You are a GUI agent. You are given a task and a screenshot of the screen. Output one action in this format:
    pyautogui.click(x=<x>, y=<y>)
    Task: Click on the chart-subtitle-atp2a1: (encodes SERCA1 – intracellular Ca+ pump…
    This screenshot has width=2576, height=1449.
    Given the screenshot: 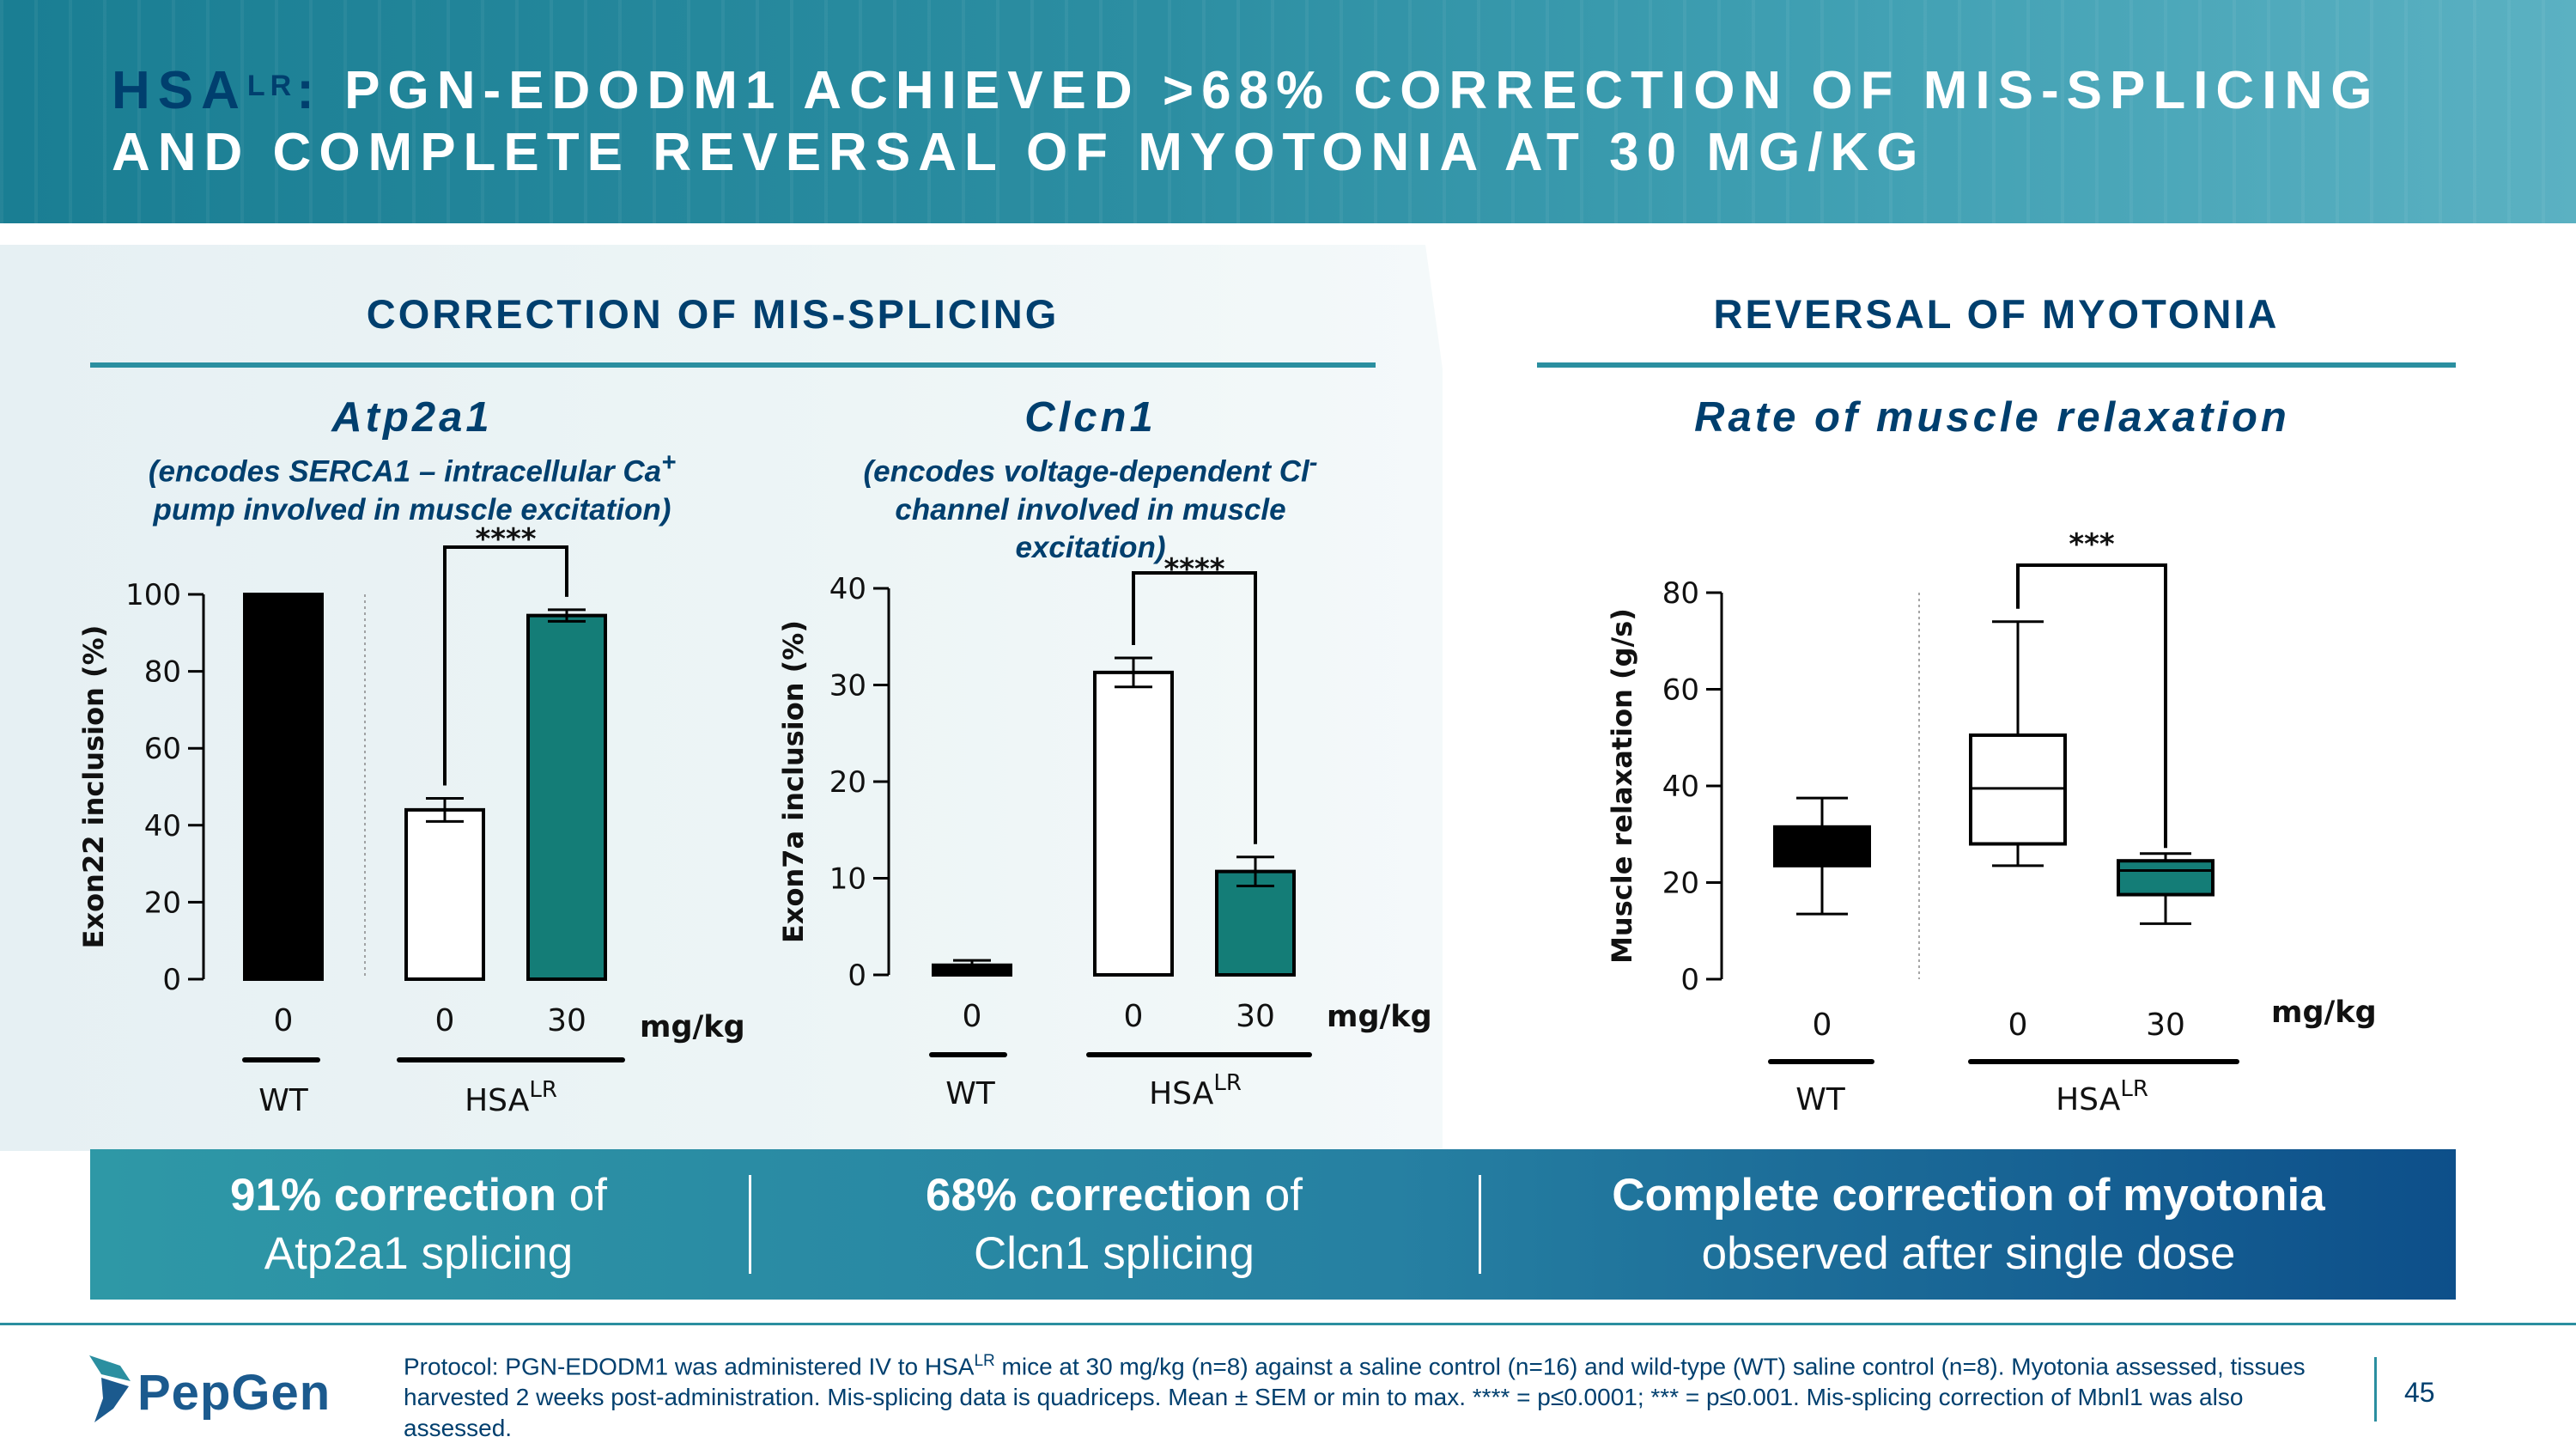 What is the action you would take?
    pyautogui.click(x=412, y=486)
    